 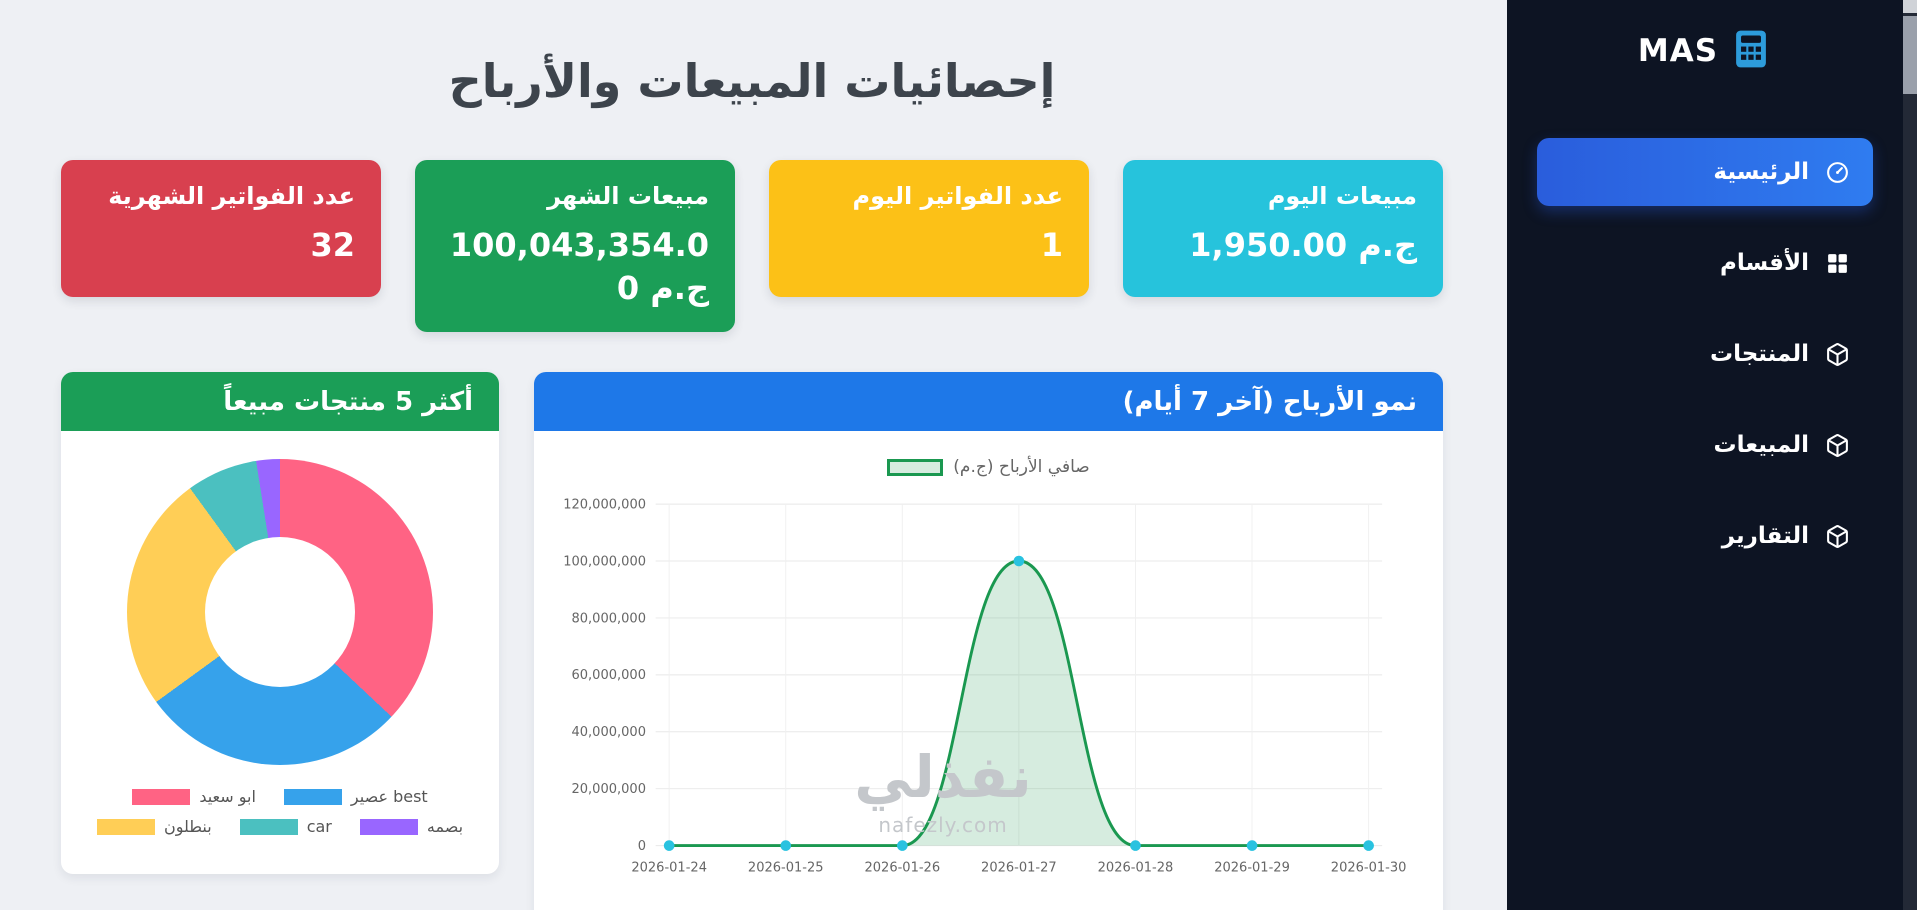 I want to click on svg-text: 2026-01-30, so click(x=1369, y=868).